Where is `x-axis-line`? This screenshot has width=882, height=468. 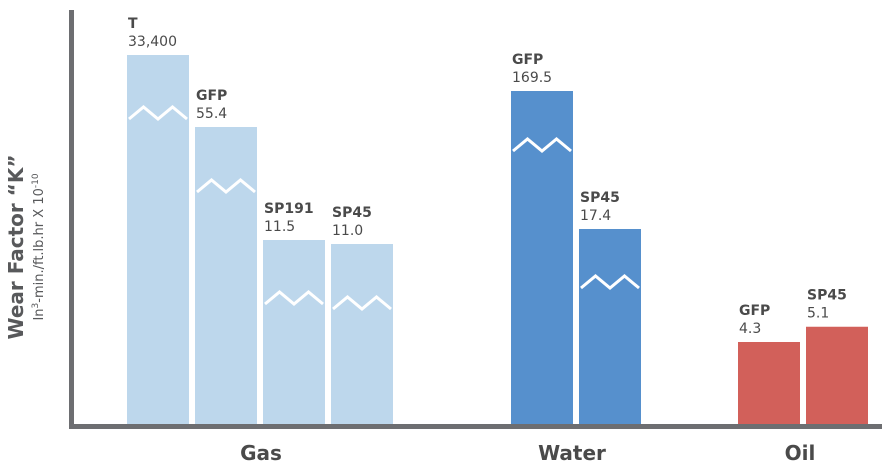 x-axis-line is located at coordinates (475, 426).